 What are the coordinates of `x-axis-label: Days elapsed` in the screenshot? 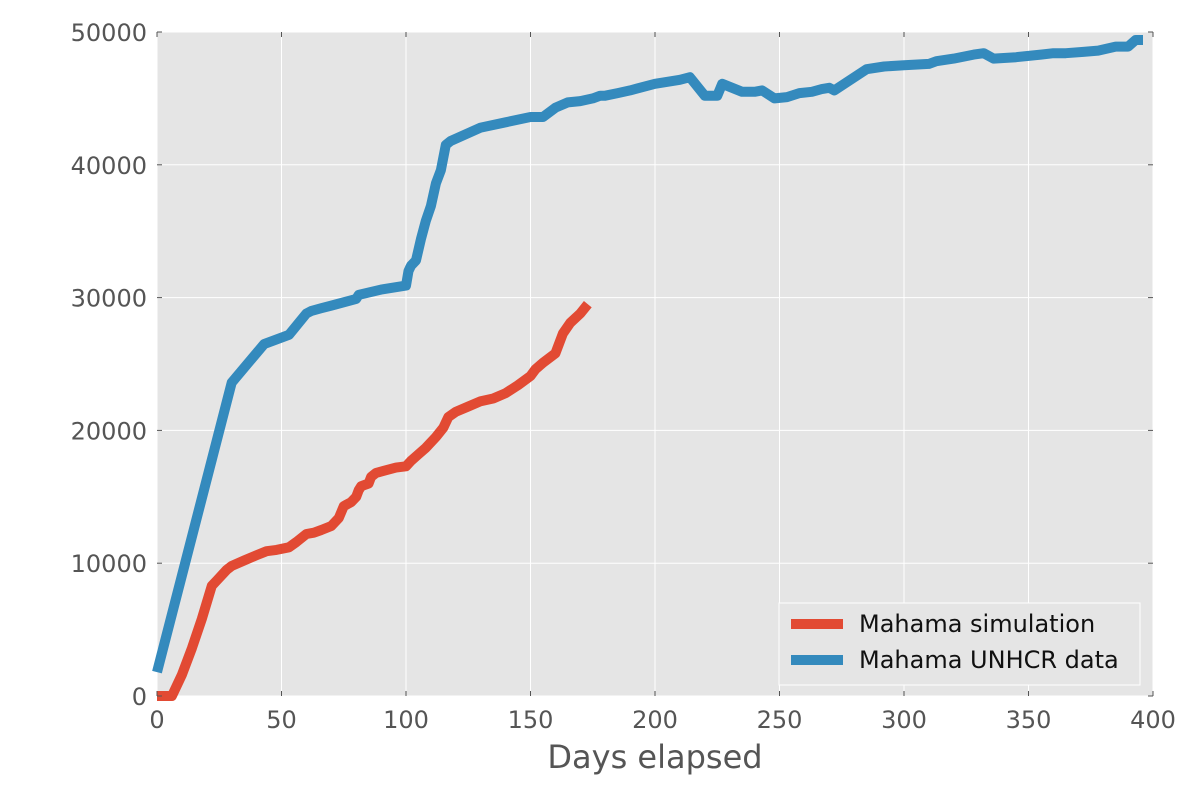 It's located at (654, 757).